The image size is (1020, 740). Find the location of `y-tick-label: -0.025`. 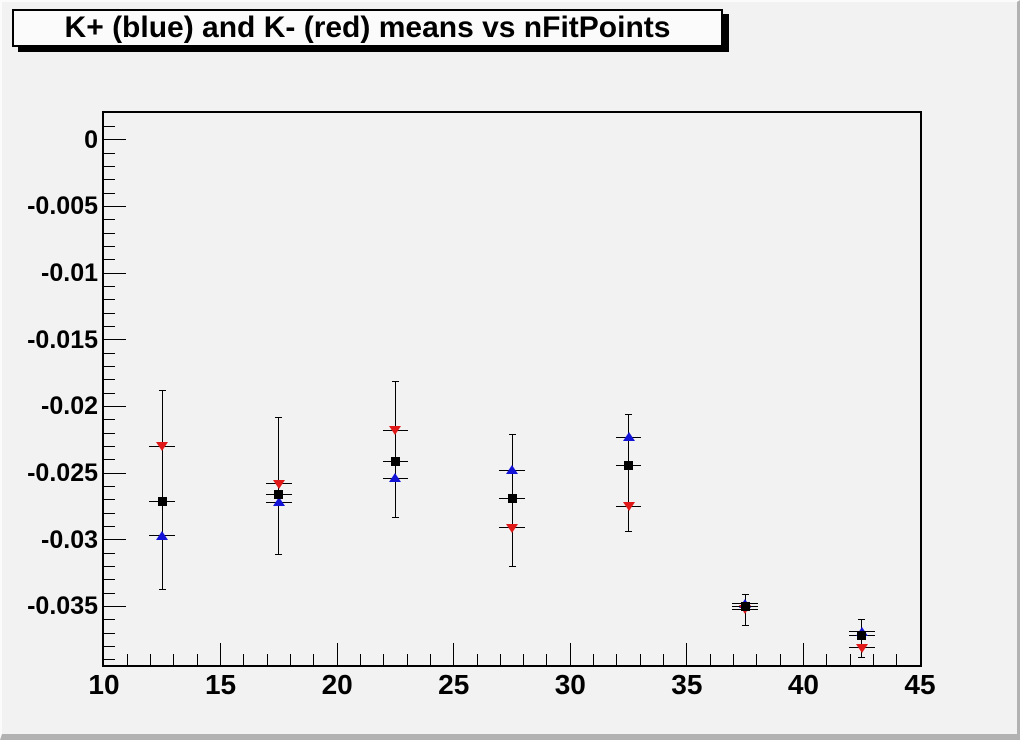

y-tick-label: -0.025 is located at coordinates (62, 473).